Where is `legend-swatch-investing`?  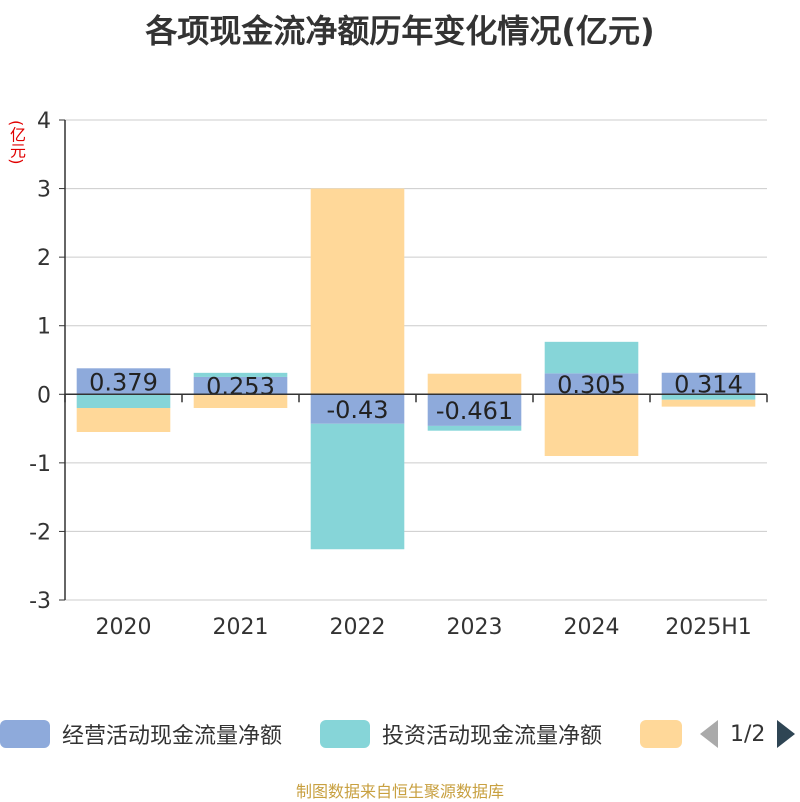 legend-swatch-investing is located at coordinates (345, 734).